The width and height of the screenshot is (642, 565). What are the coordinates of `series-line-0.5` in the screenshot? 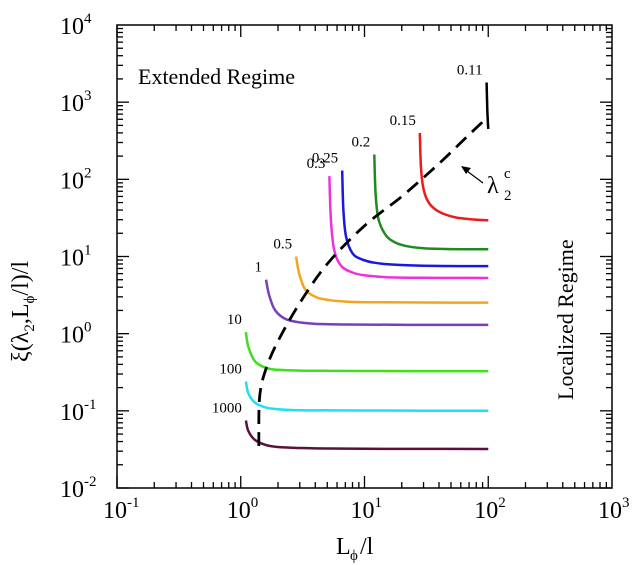 It's located at (391, 280).